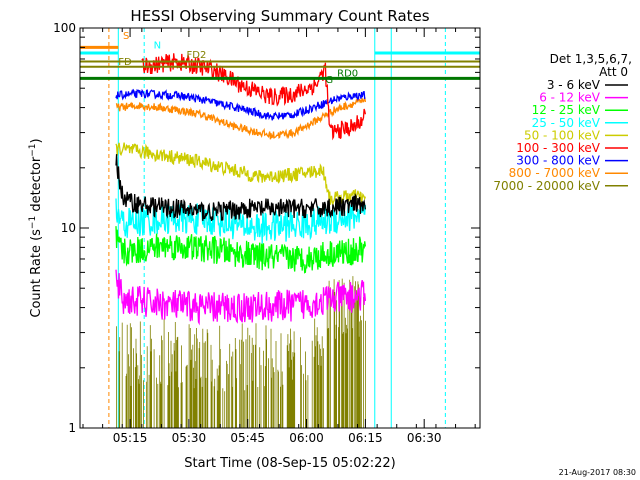  I want to click on x-tick-label-0: 05:15, so click(130, 438).